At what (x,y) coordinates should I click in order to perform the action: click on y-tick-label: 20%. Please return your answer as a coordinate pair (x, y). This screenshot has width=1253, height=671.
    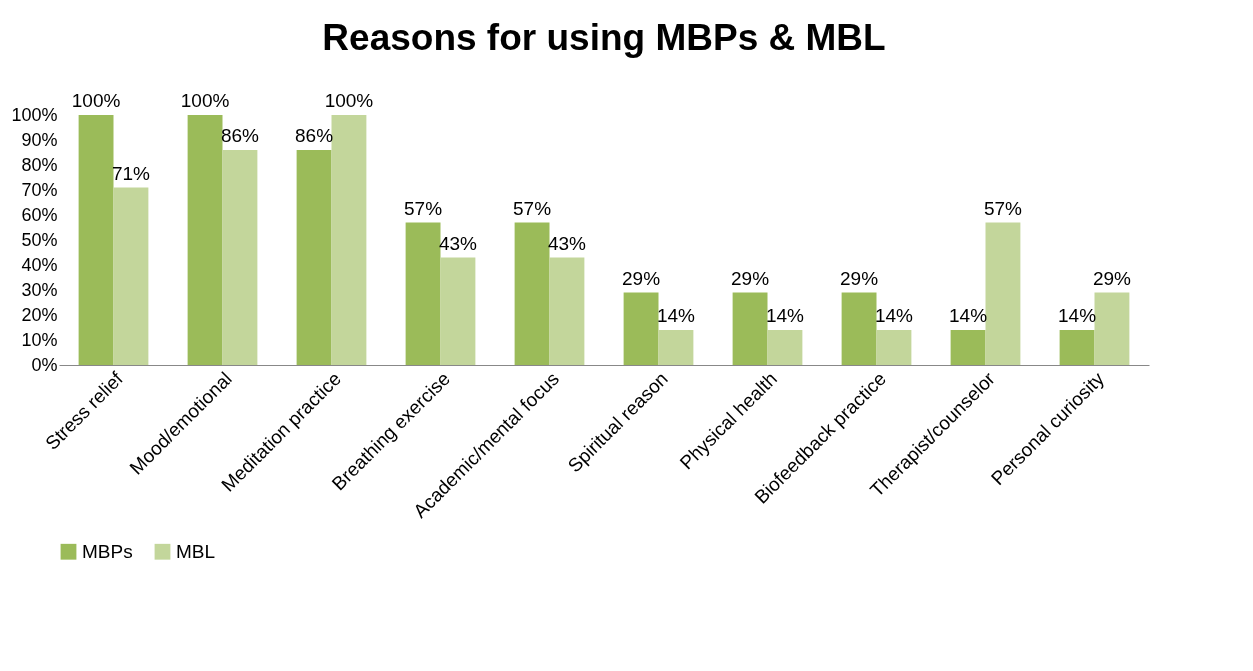
    Looking at the image, I should click on (39, 314).